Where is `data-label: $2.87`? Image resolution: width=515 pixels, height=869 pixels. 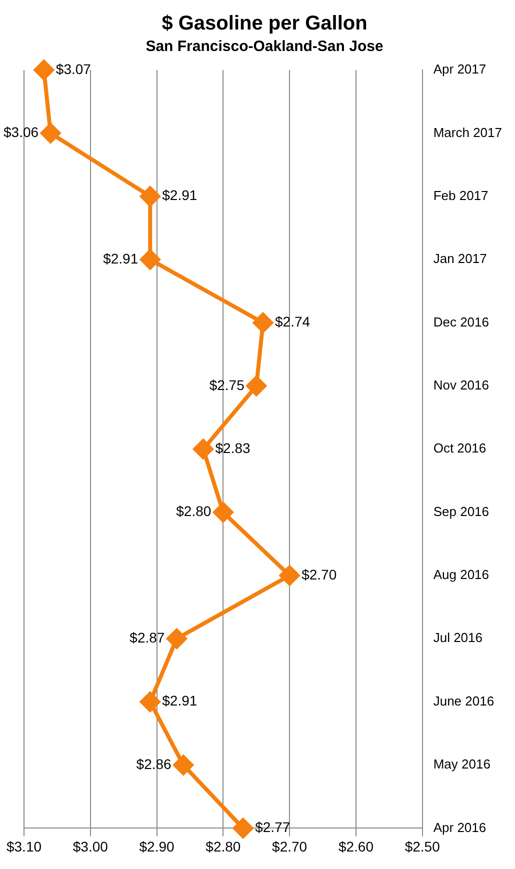 data-label: $2.87 is located at coordinates (147, 638).